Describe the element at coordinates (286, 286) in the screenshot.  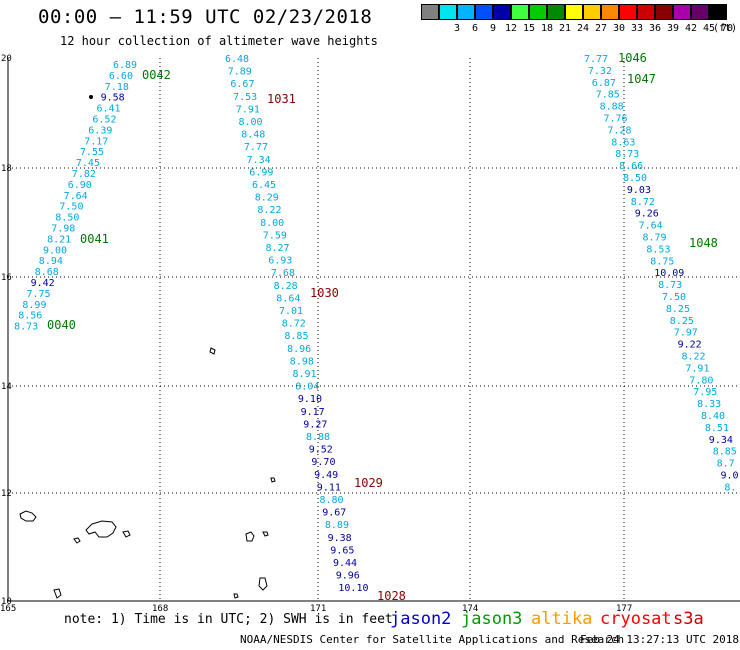
I see `wave-height-value: 8.28` at that location.